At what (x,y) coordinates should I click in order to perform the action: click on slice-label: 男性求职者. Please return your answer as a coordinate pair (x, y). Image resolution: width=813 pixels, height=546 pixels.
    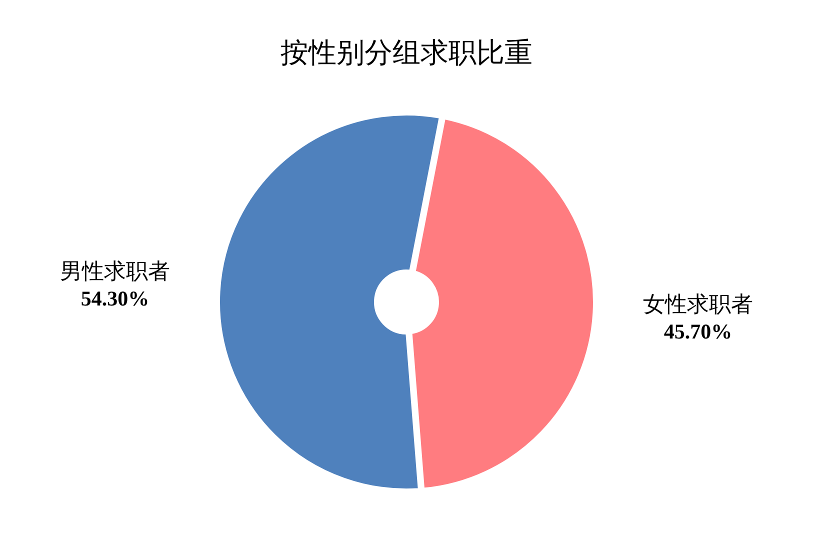
    Looking at the image, I should click on (115, 271).